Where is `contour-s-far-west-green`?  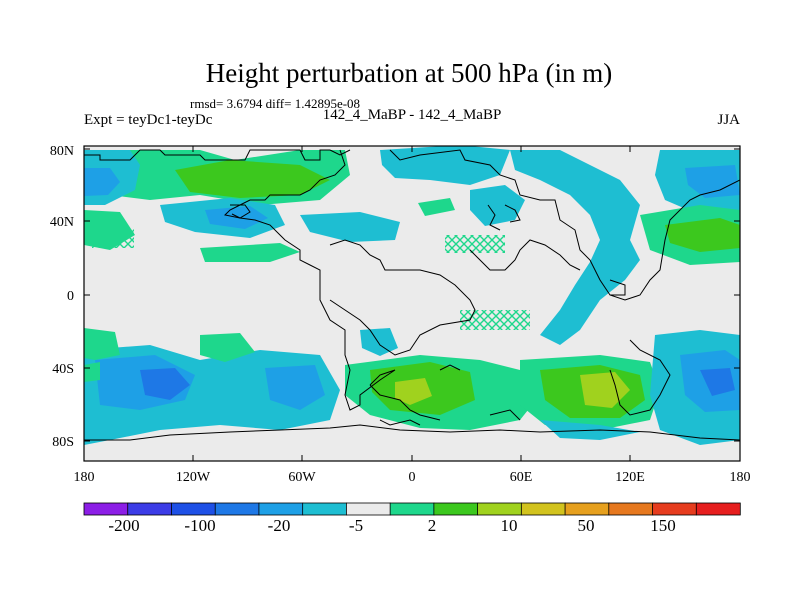 contour-s-far-west-green is located at coordinates (92, 372).